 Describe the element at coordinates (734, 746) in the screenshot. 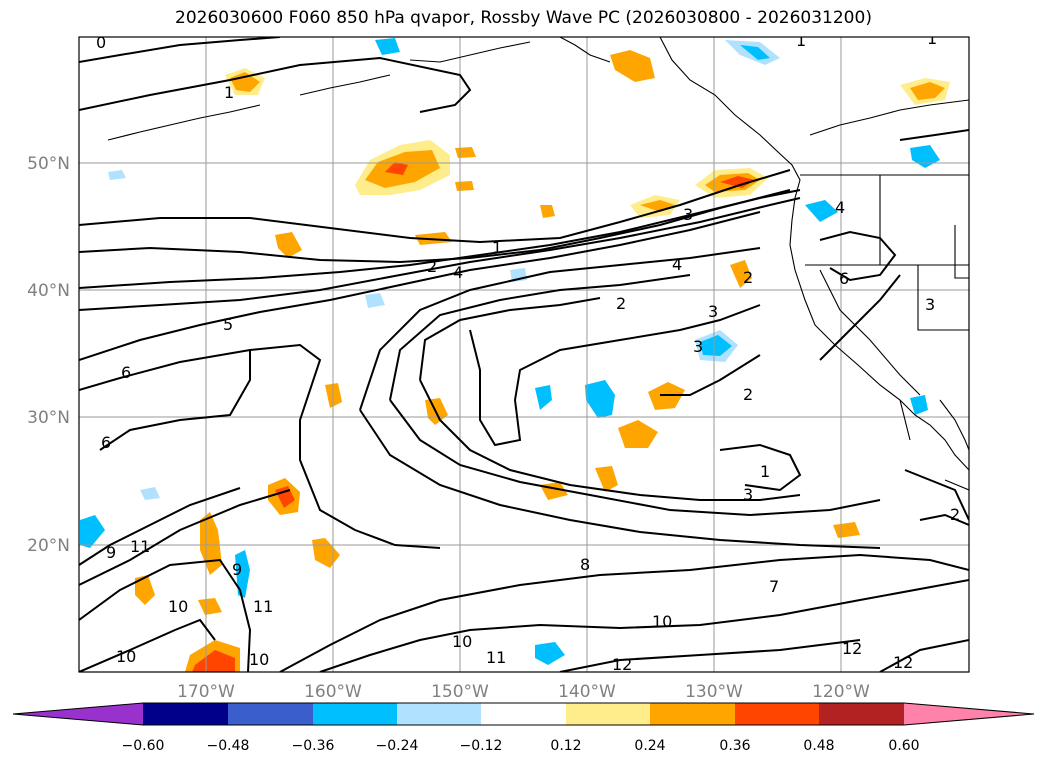

I see `colorbar-tick-label: 0.36` at that location.